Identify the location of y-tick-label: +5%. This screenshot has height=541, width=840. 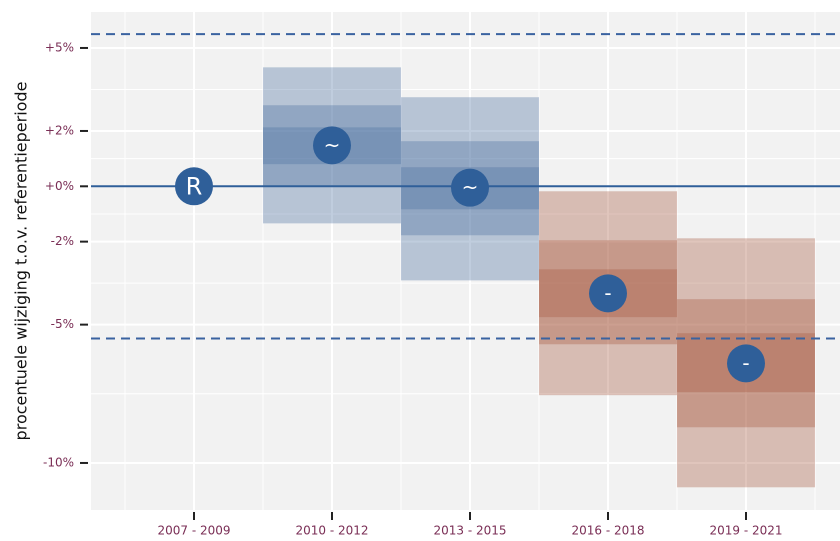
(59, 47).